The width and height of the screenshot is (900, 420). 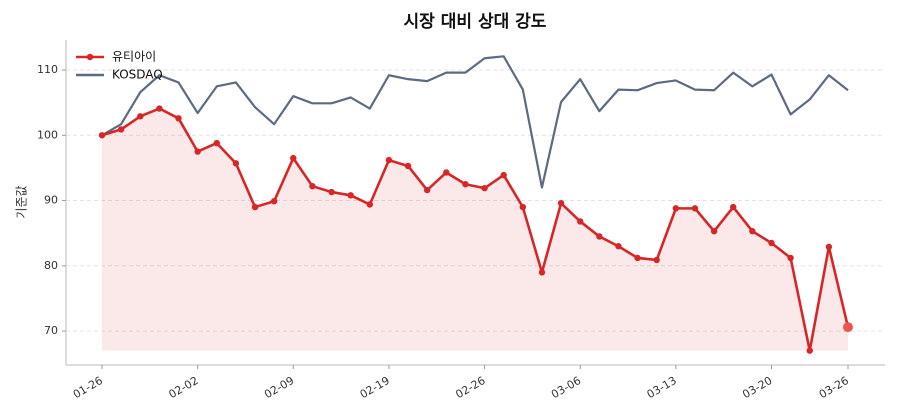 I want to click on legend-marker, so click(x=90, y=57).